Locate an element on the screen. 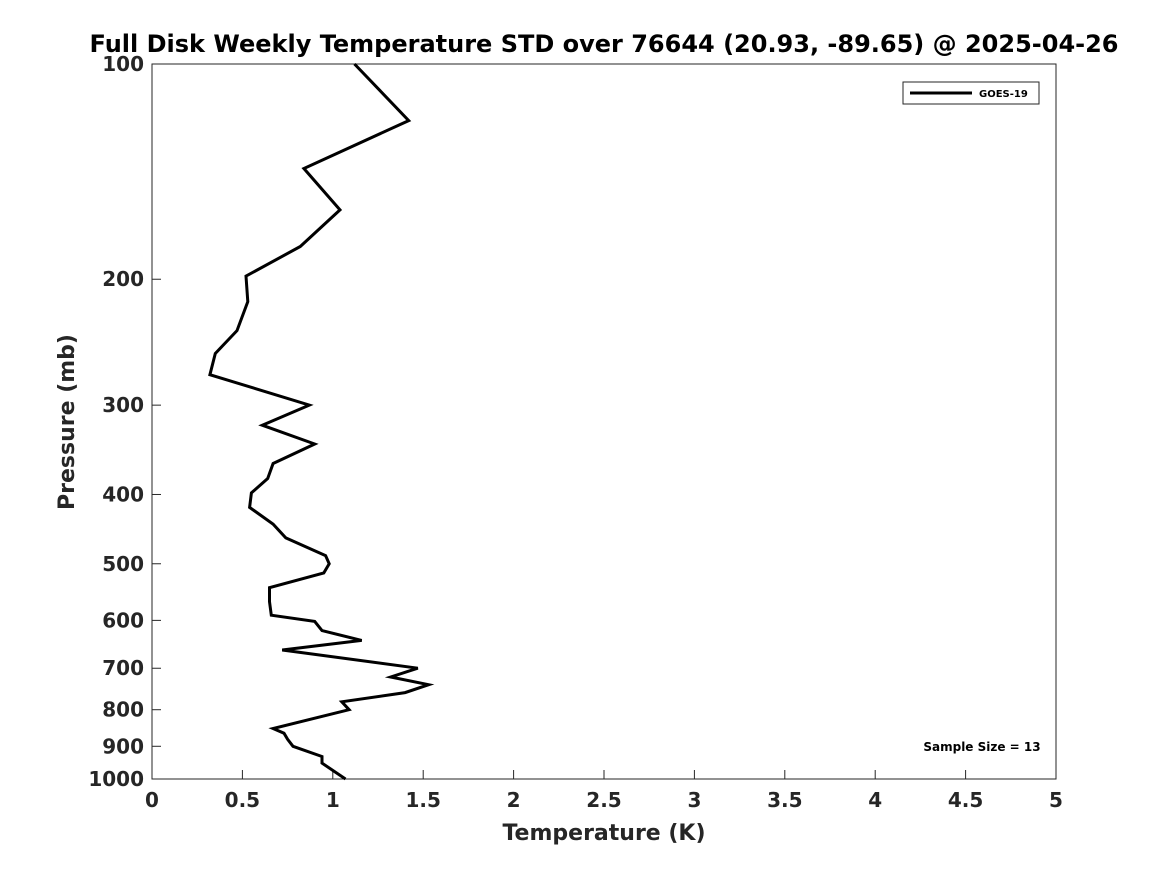 The height and width of the screenshot is (875, 1167). x-tick-label: 2 is located at coordinates (514, 800).